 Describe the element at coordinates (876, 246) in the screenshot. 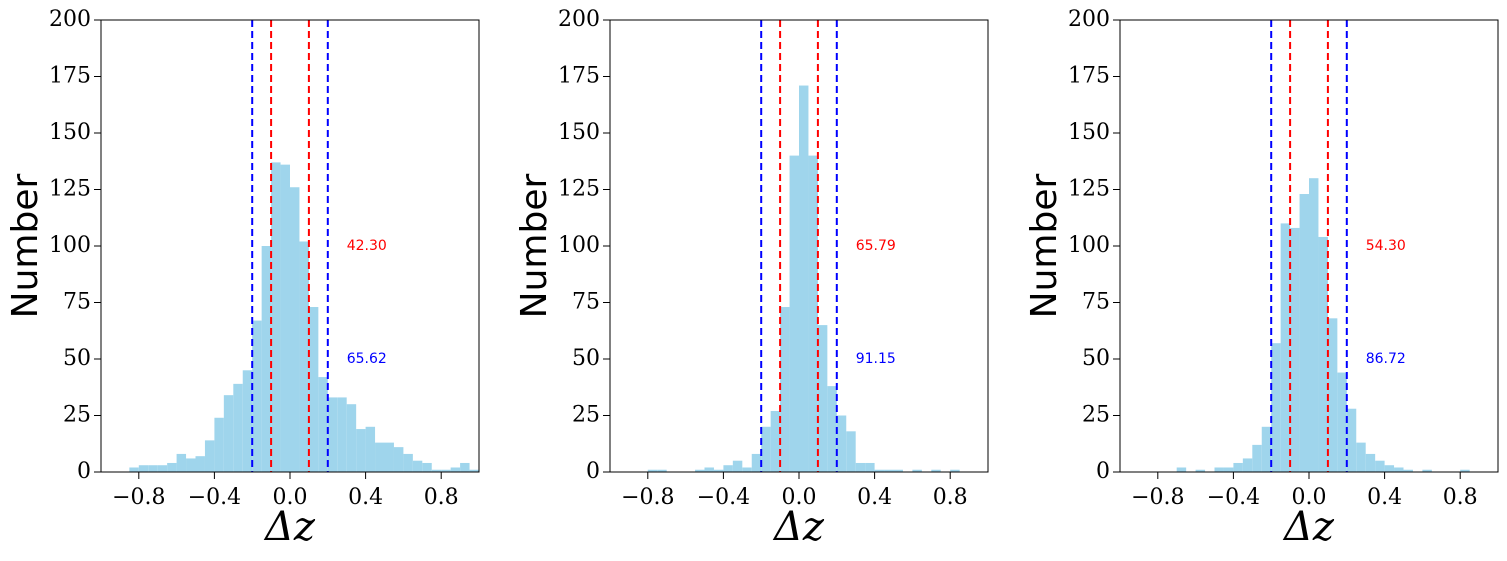

I see `annotation: 65.79` at that location.